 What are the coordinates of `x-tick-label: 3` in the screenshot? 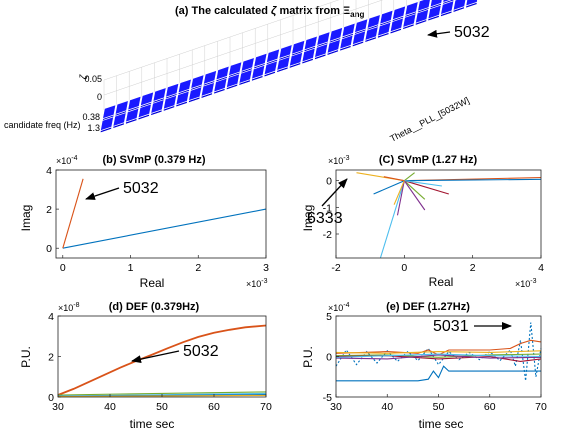 It's located at (266, 268).